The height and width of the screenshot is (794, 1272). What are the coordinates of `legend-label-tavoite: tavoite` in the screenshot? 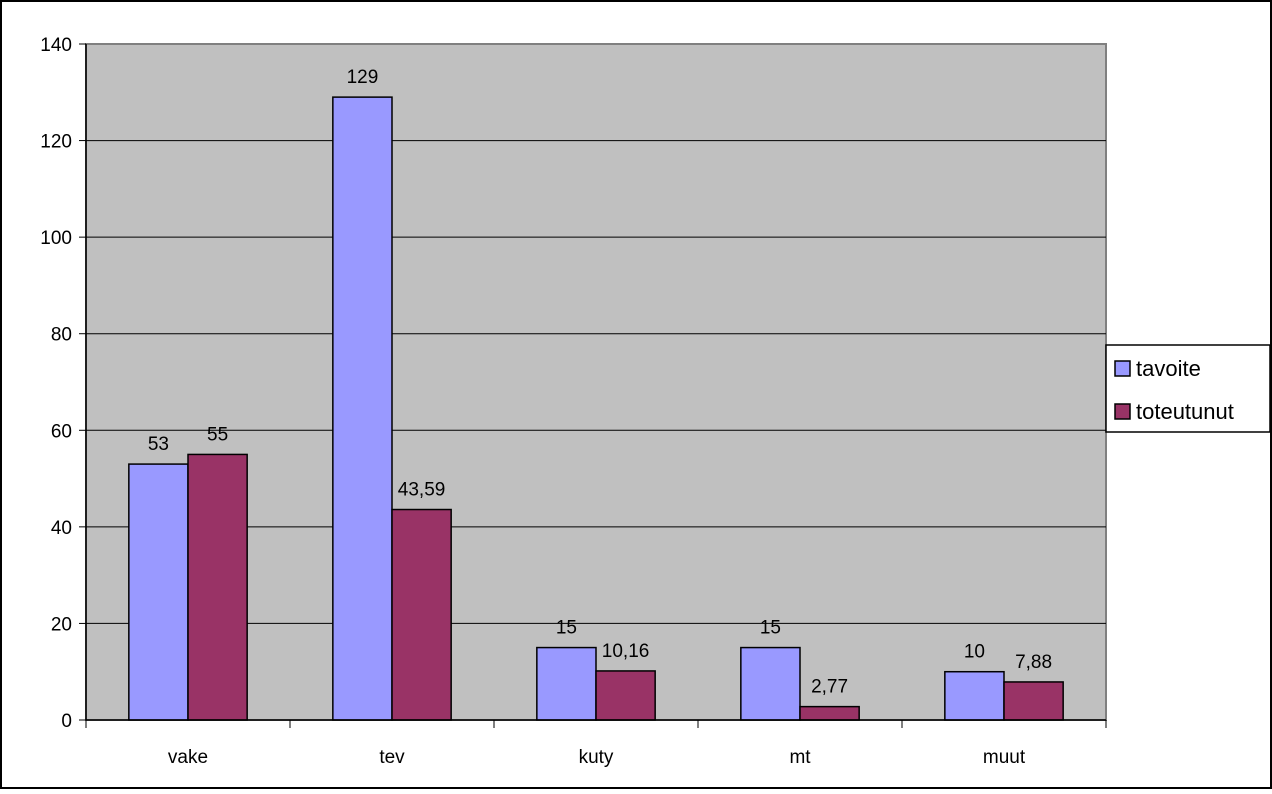 It's located at (1168, 368).